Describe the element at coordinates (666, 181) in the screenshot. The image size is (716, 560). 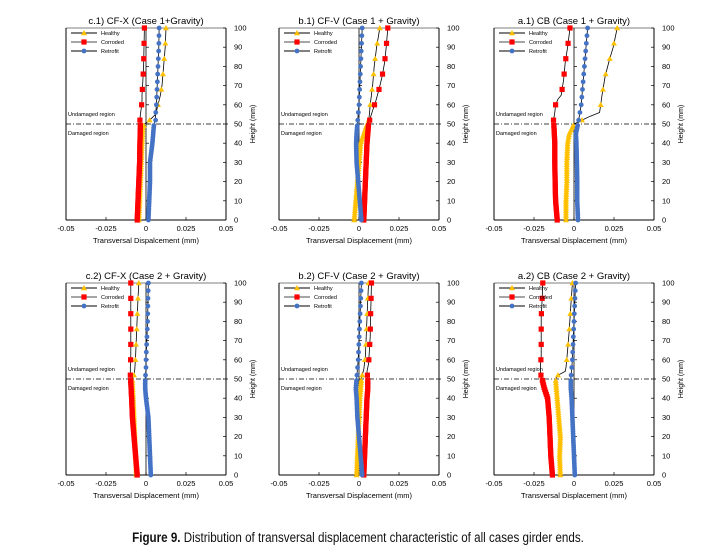
I see `y-tick-label: 20` at that location.